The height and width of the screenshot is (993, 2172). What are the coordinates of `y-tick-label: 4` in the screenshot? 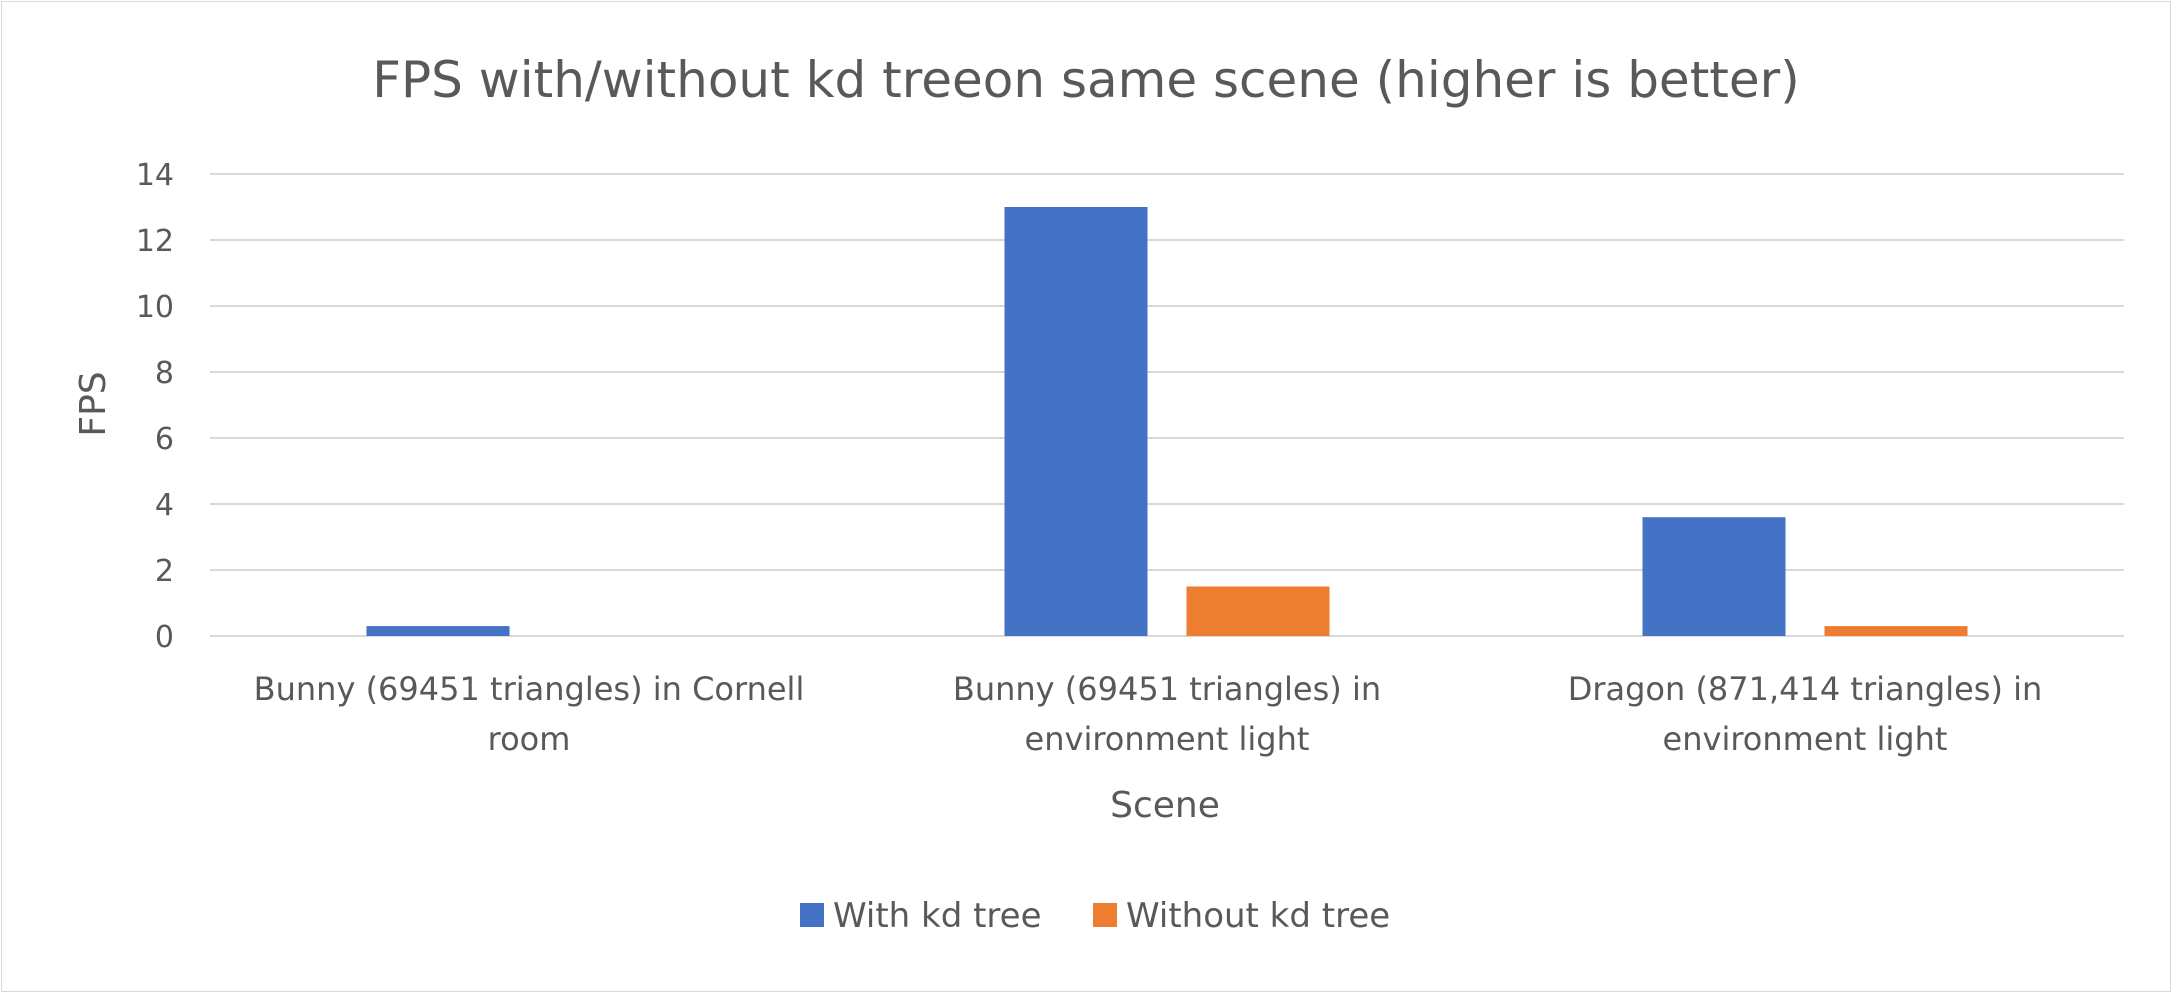 It's located at (164, 505).